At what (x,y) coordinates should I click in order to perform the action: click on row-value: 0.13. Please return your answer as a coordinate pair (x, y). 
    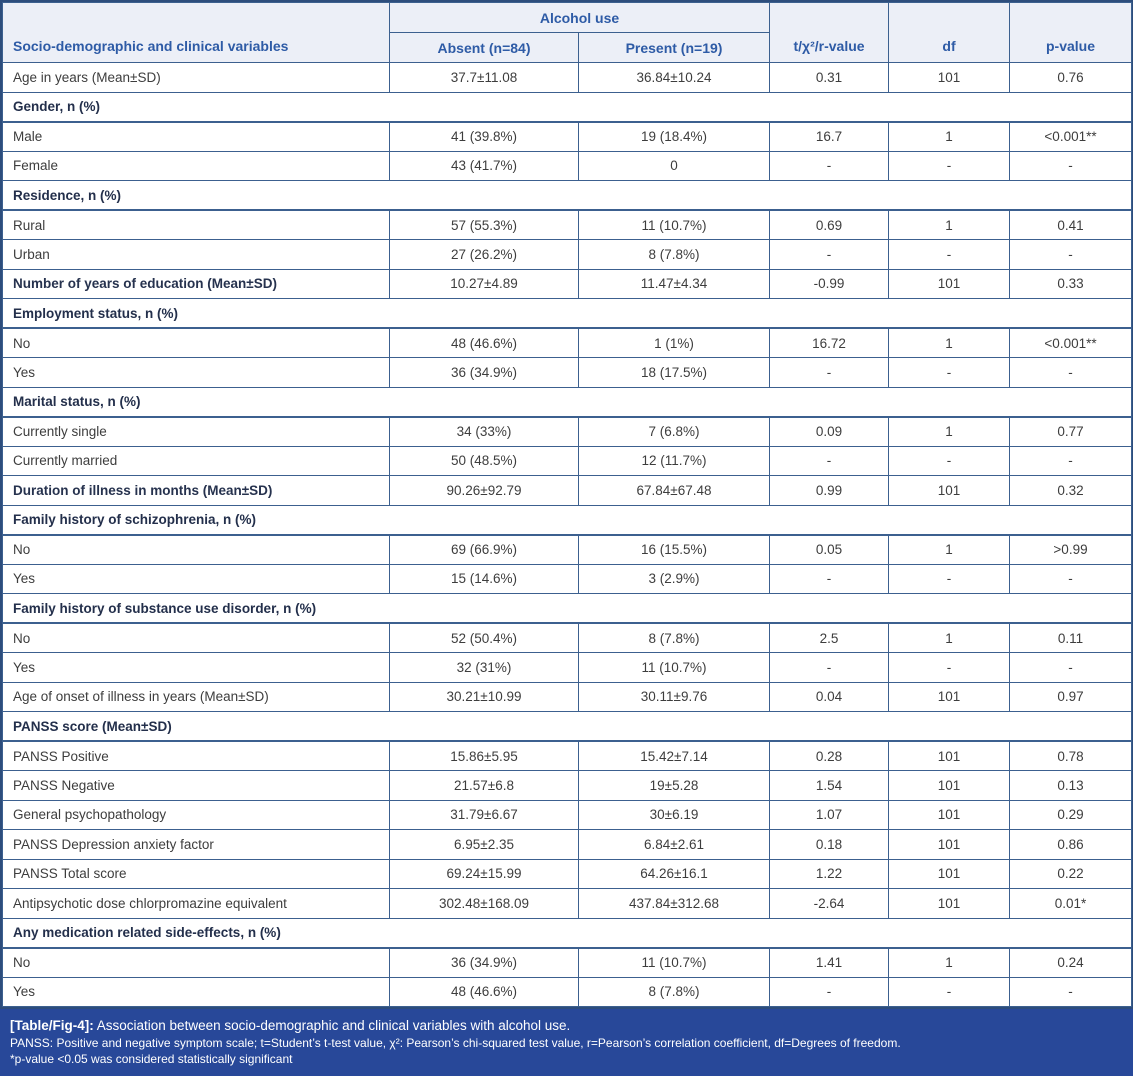
    Looking at the image, I should click on (1071, 785).